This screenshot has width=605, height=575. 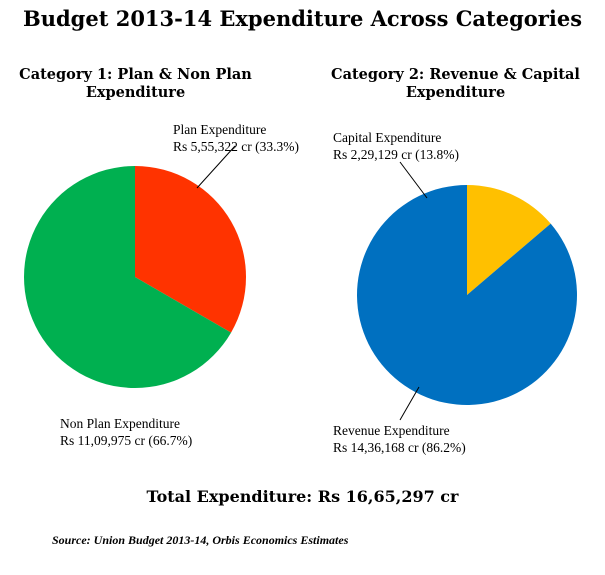 What do you see at coordinates (396, 154) in the screenshot?
I see `label-capital-value: Rs 2,29,129 cr (13.8%)` at bounding box center [396, 154].